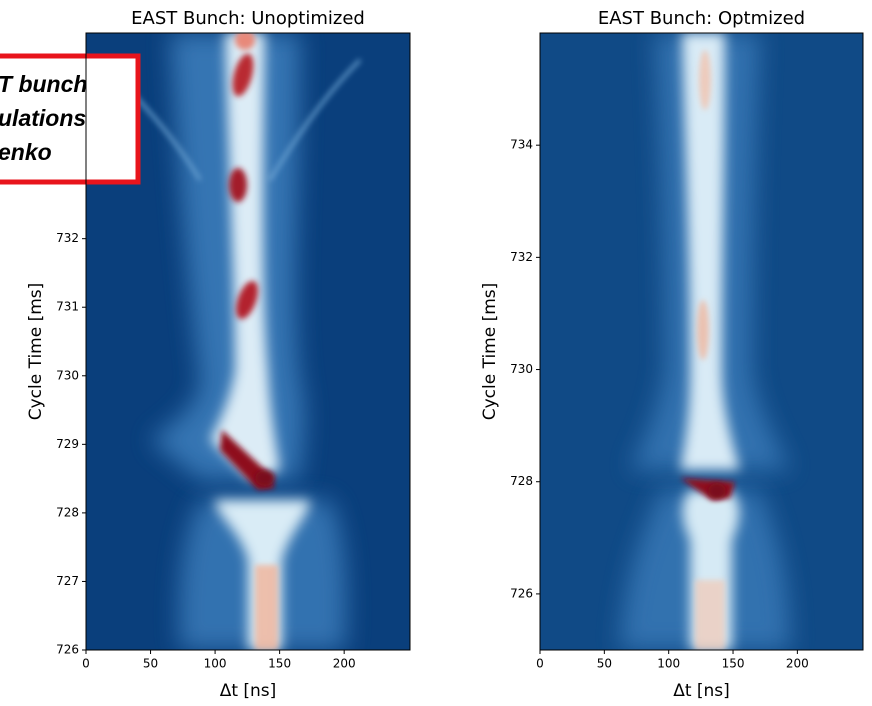 Image resolution: width=872 pixels, height=706 pixels. I want to click on y-tick-label: 731, so click(67, 307).